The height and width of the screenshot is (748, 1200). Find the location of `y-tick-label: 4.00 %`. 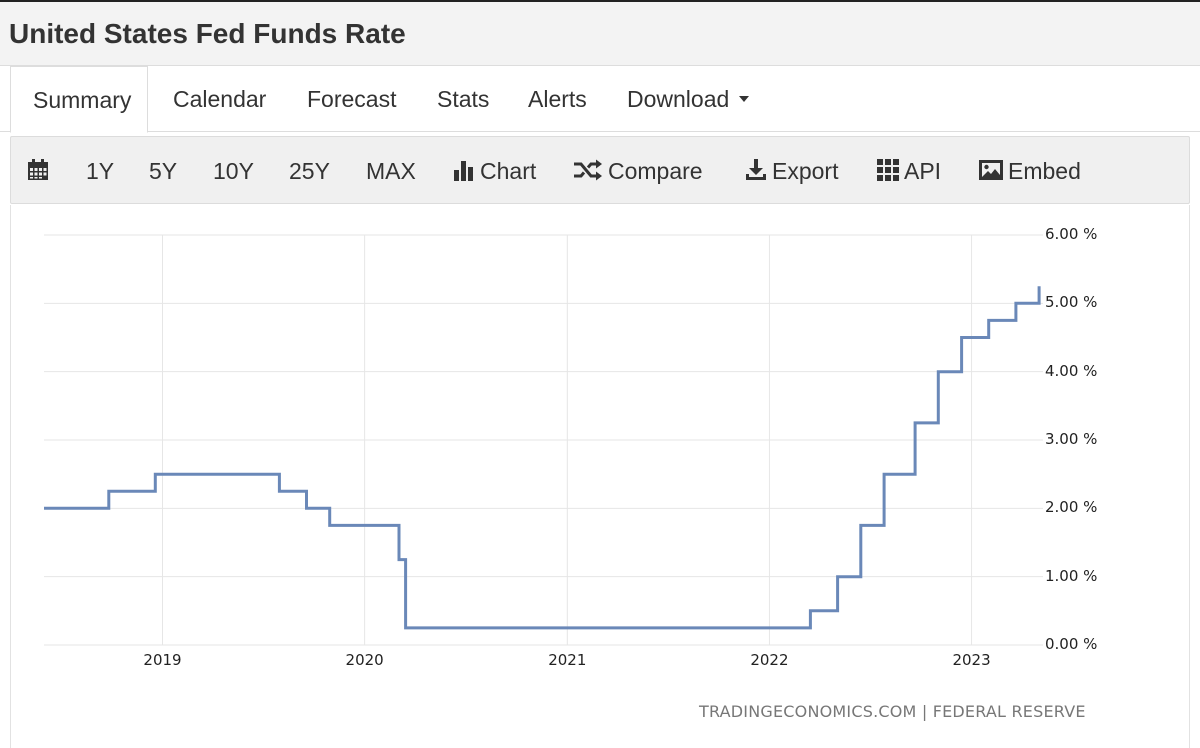

y-tick-label: 4.00 % is located at coordinates (1071, 370).